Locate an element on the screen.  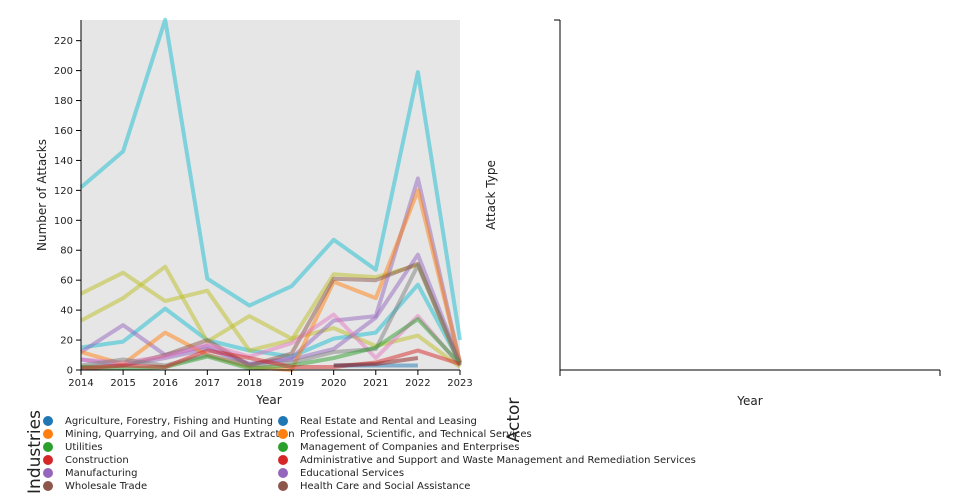
x-tick-label: 2015 is located at coordinates (122, 383).